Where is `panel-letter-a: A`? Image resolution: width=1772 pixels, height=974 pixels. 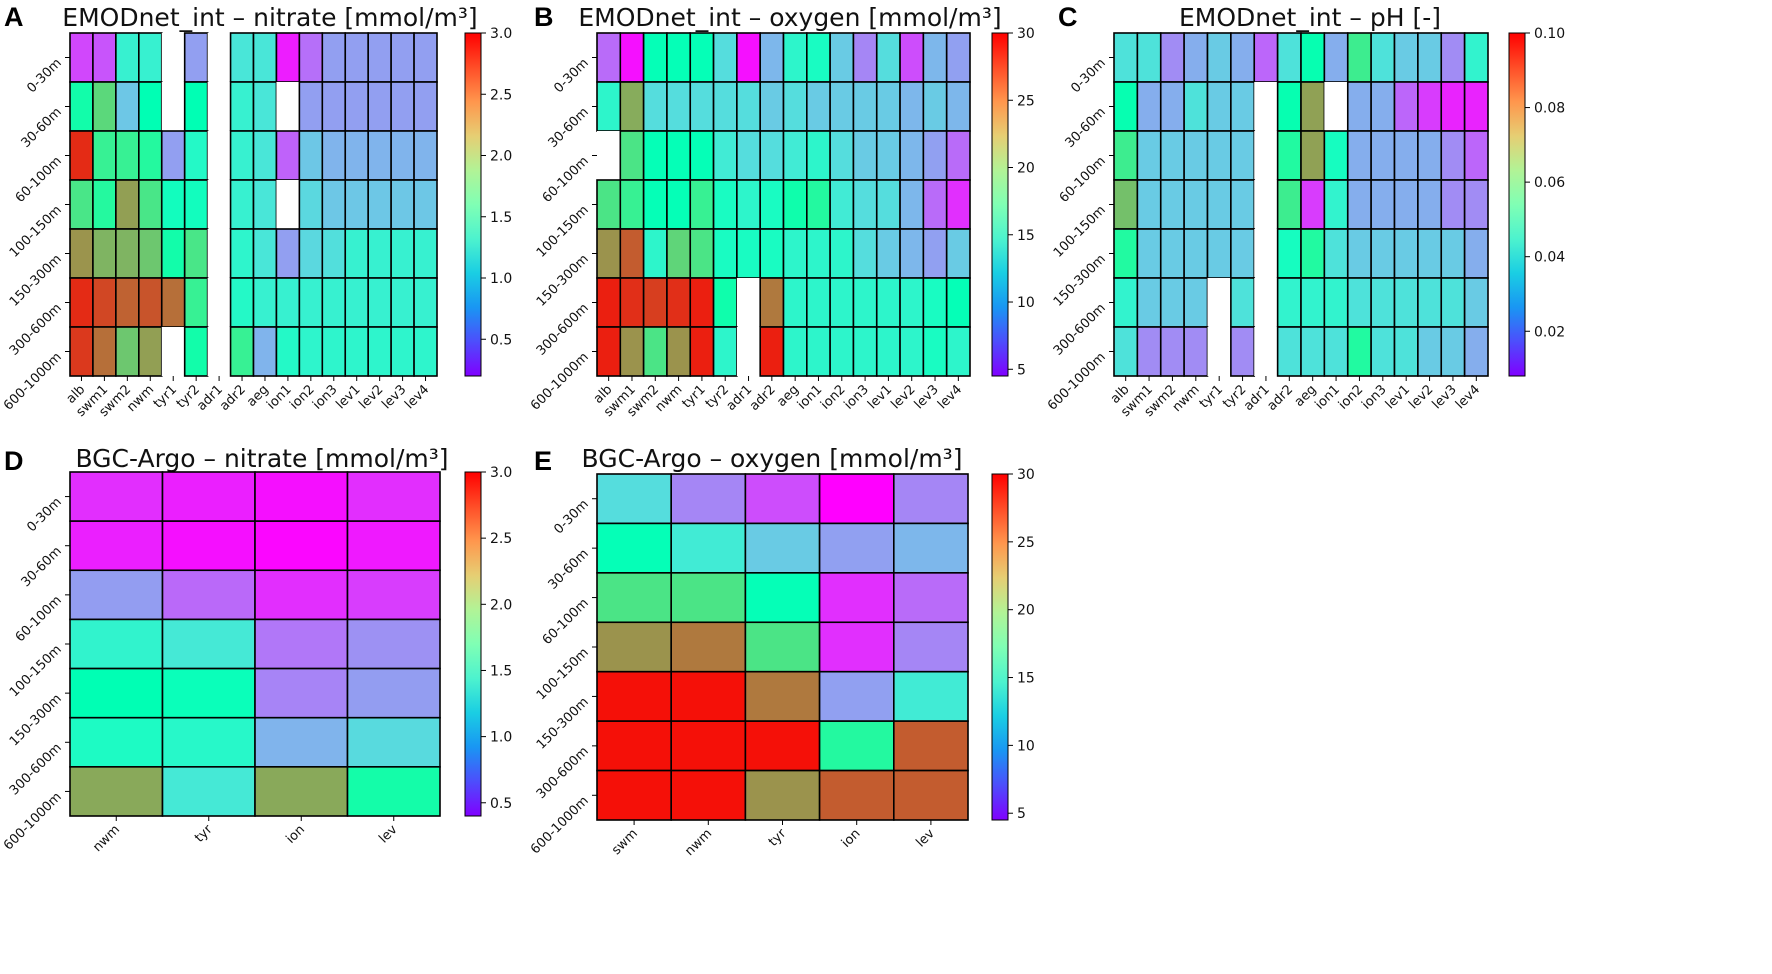 panel-letter-a: A is located at coordinates (14, 17).